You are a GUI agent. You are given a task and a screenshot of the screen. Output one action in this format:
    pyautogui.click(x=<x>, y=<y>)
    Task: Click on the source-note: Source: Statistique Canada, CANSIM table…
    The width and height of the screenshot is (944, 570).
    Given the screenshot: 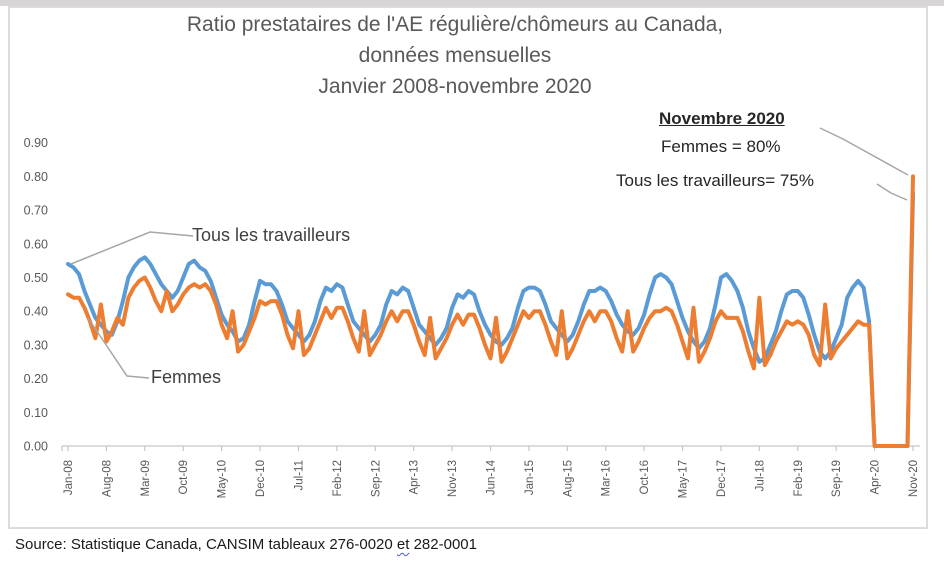 What is the action you would take?
    pyautogui.click(x=246, y=544)
    